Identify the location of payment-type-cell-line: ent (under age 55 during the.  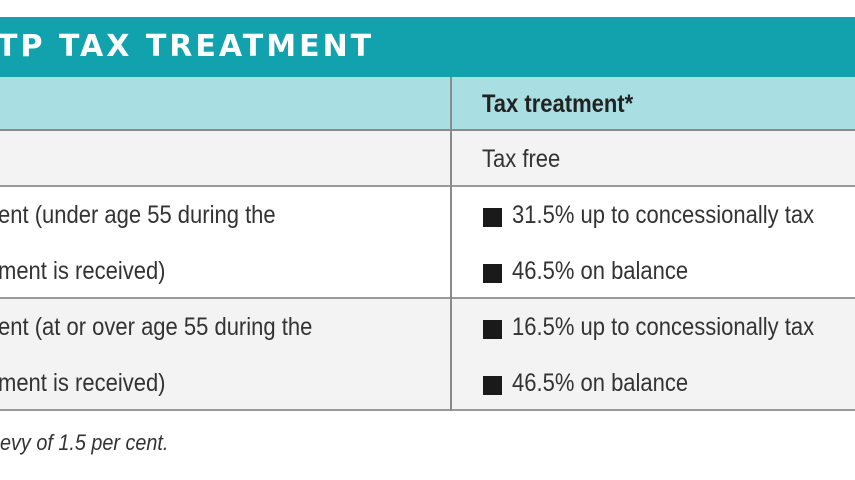
(138, 215).